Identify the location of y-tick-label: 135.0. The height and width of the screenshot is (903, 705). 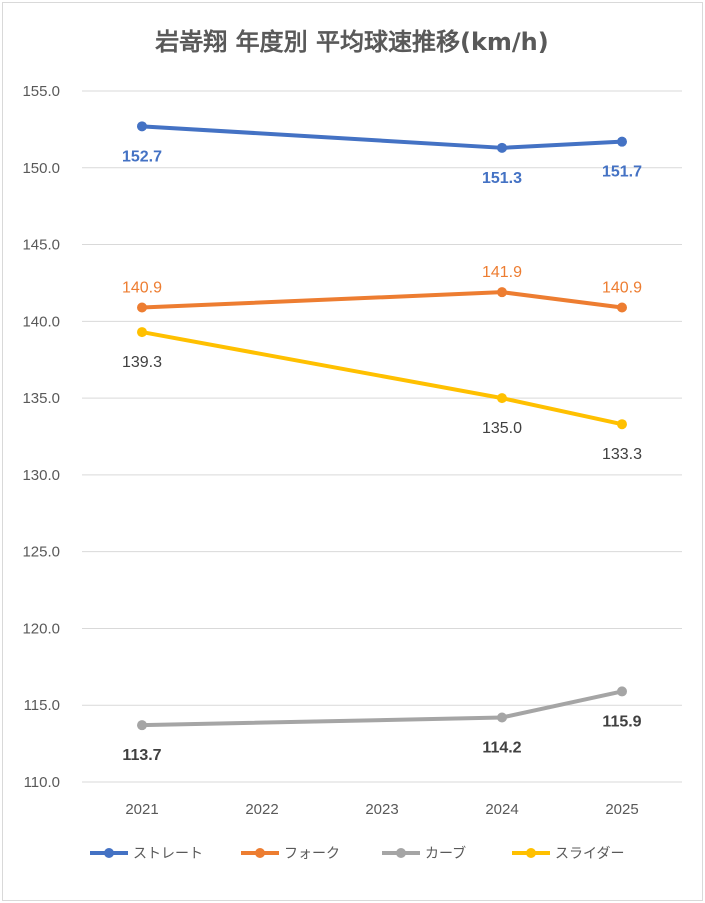
(41, 398).